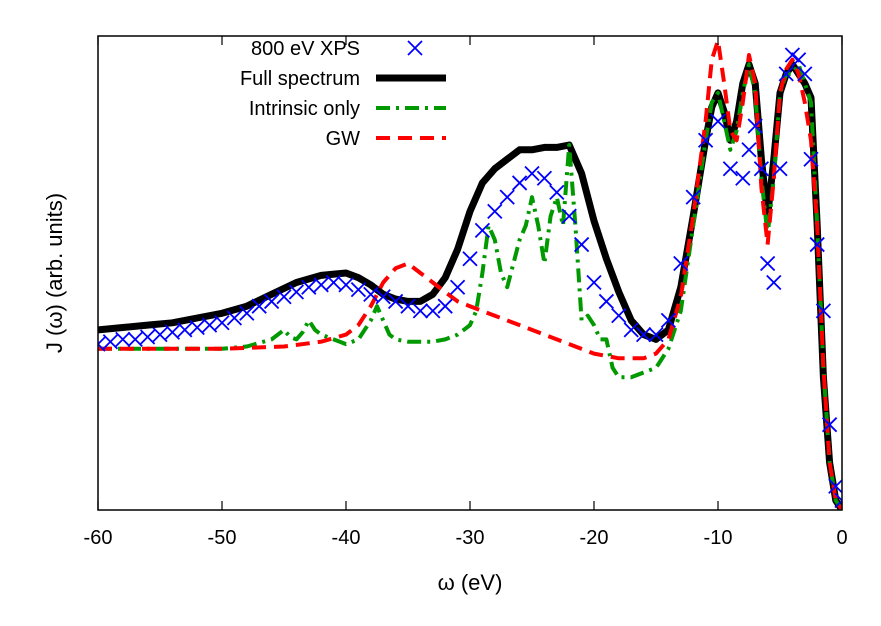  Describe the element at coordinates (54, 273) in the screenshot. I see `y-axis-title: J (ω) (arb. units)` at that location.